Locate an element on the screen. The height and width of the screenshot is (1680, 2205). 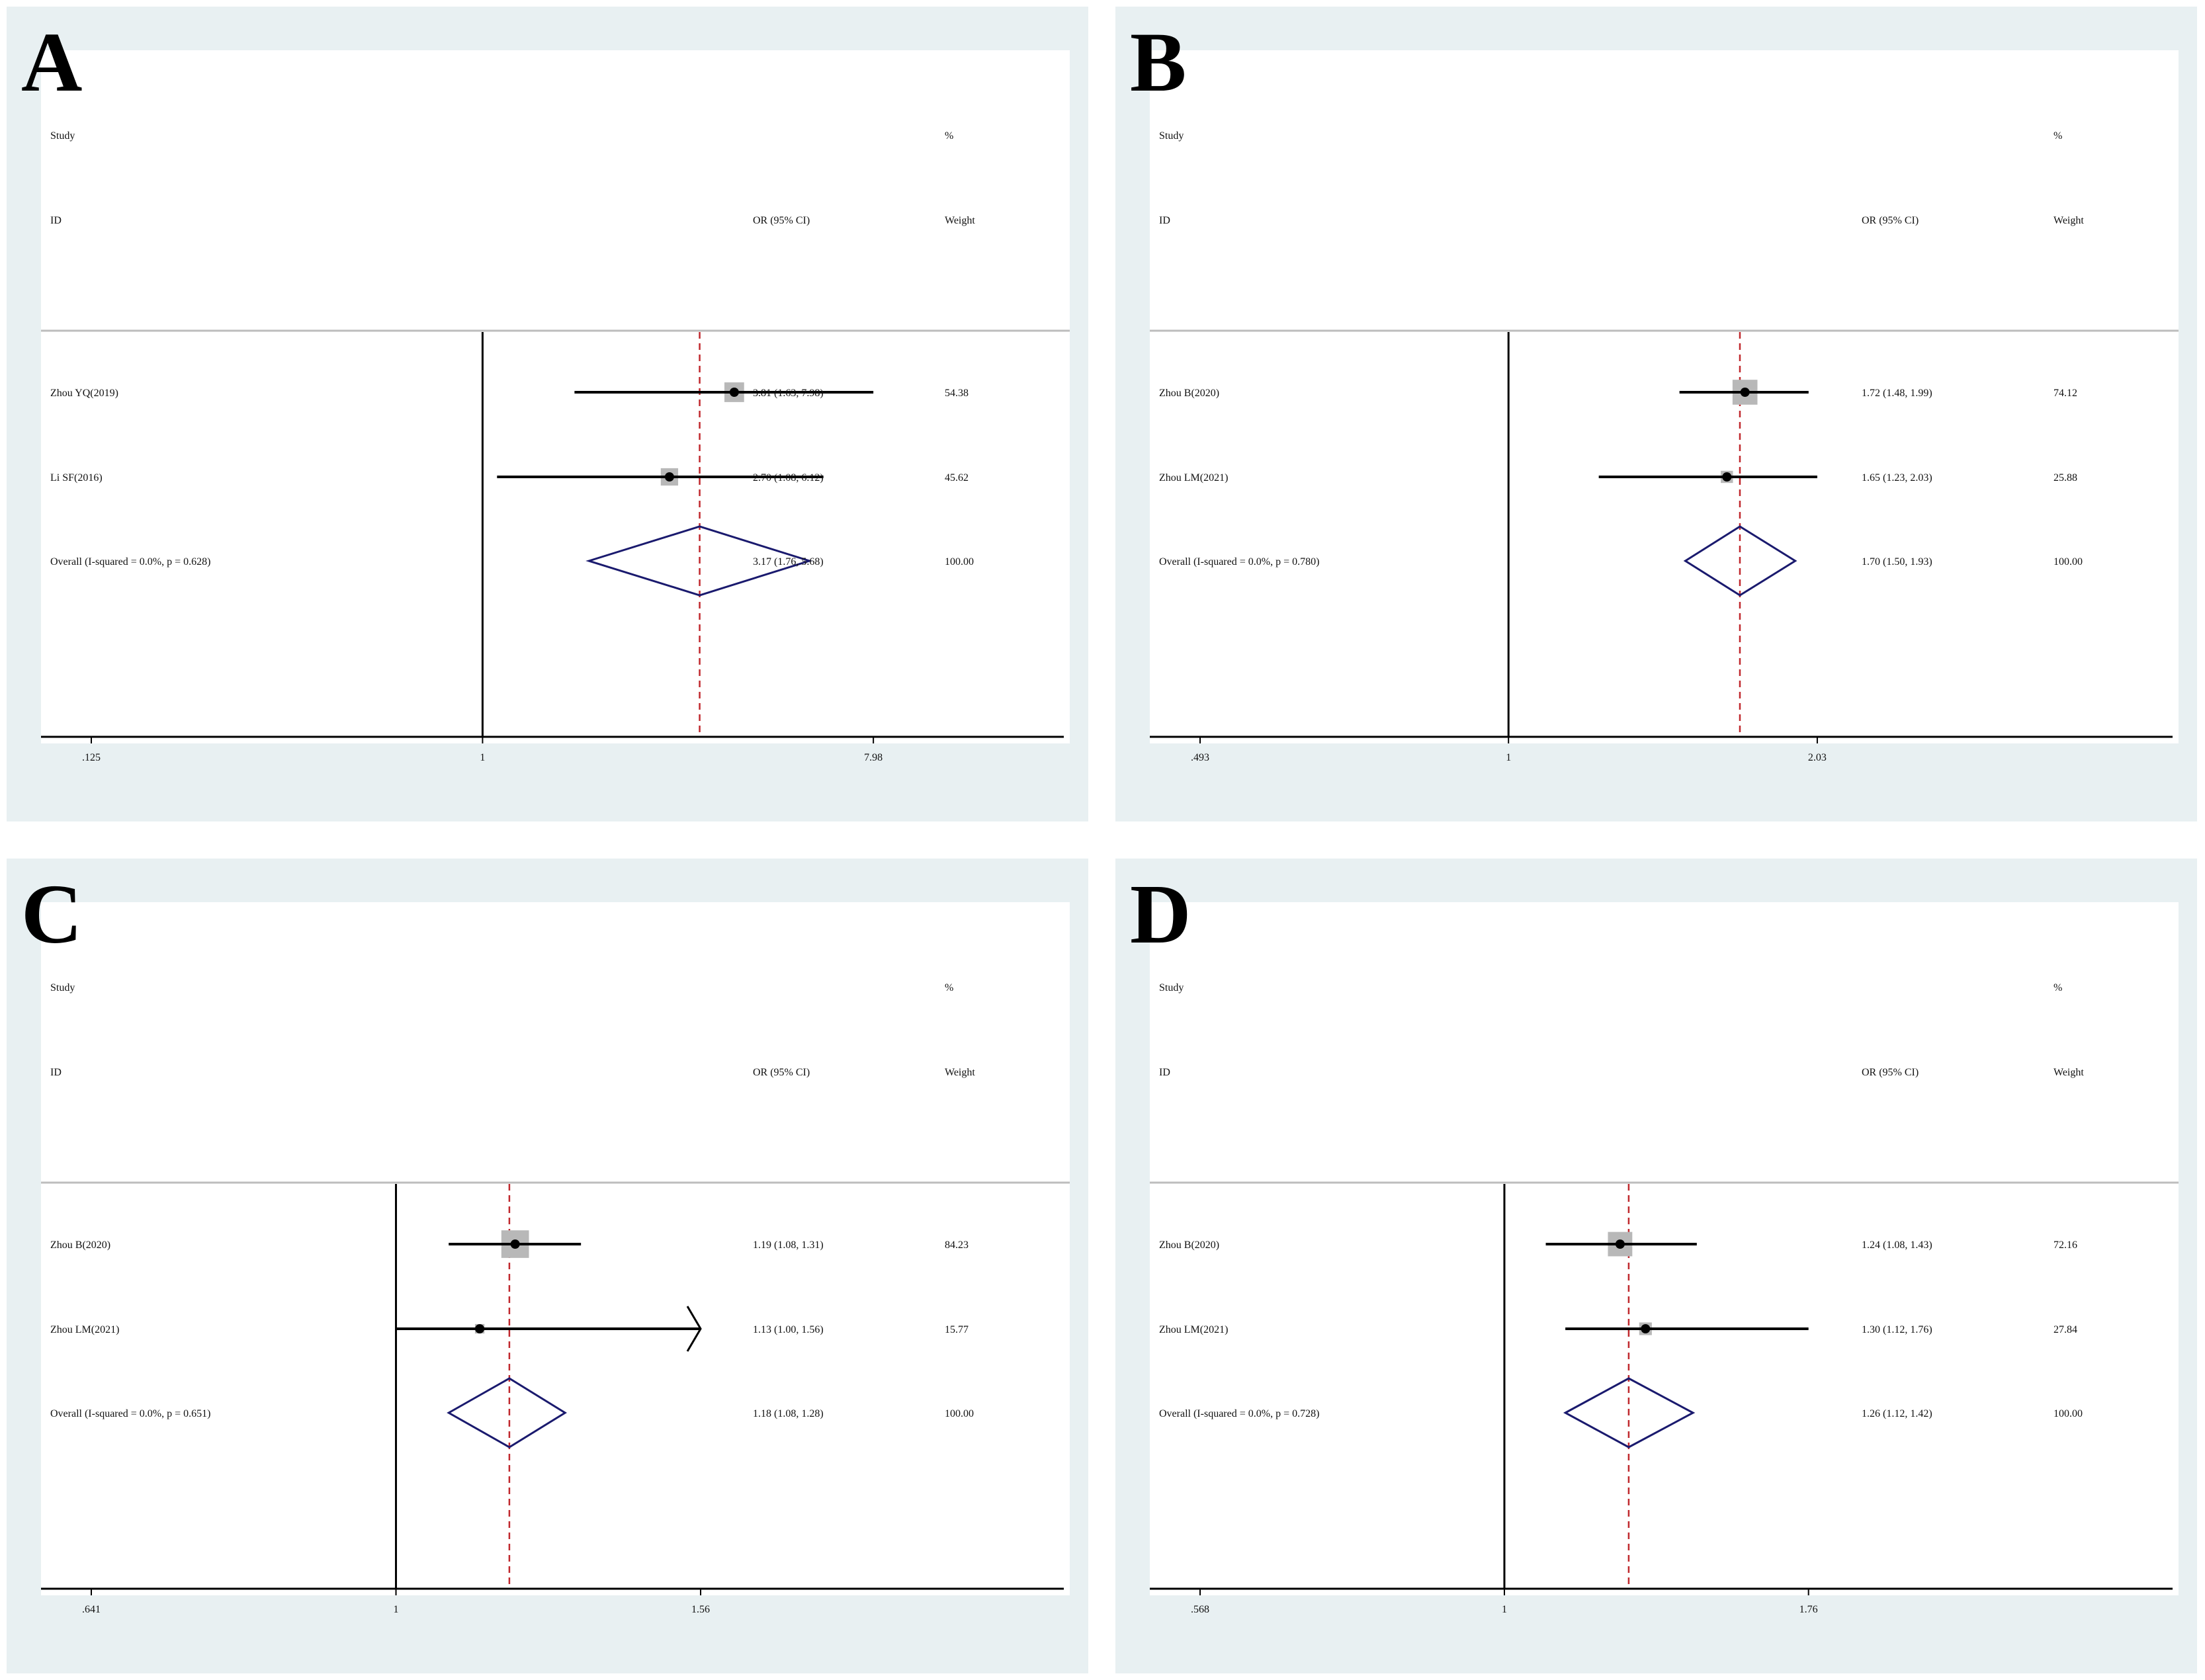
panel-label-d: D is located at coordinates (1160, 914).